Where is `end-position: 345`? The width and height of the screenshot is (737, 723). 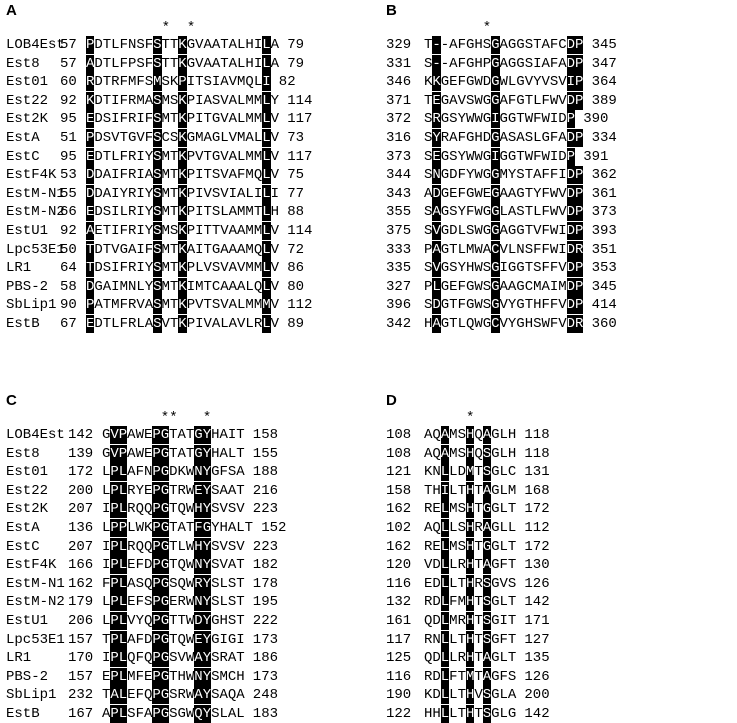
end-position: 345 is located at coordinates (604, 45).